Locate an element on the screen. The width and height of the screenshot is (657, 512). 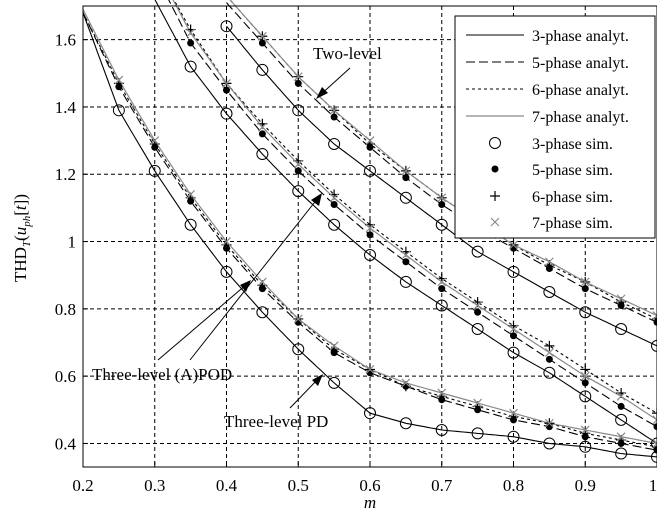
y-tick-labels: 0.4 0.6 0.8 1 1.2 1.4 1.6 is located at coordinates (66, 242).